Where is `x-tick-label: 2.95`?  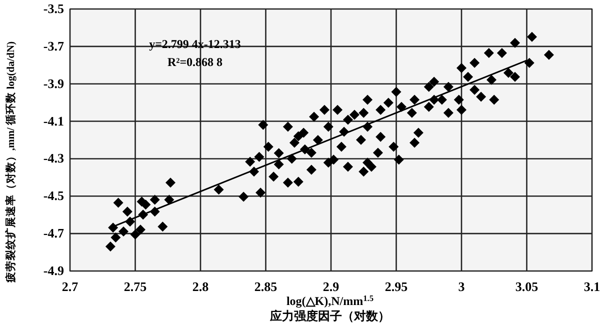 x-tick-label: 2.95 is located at coordinates (396, 286).